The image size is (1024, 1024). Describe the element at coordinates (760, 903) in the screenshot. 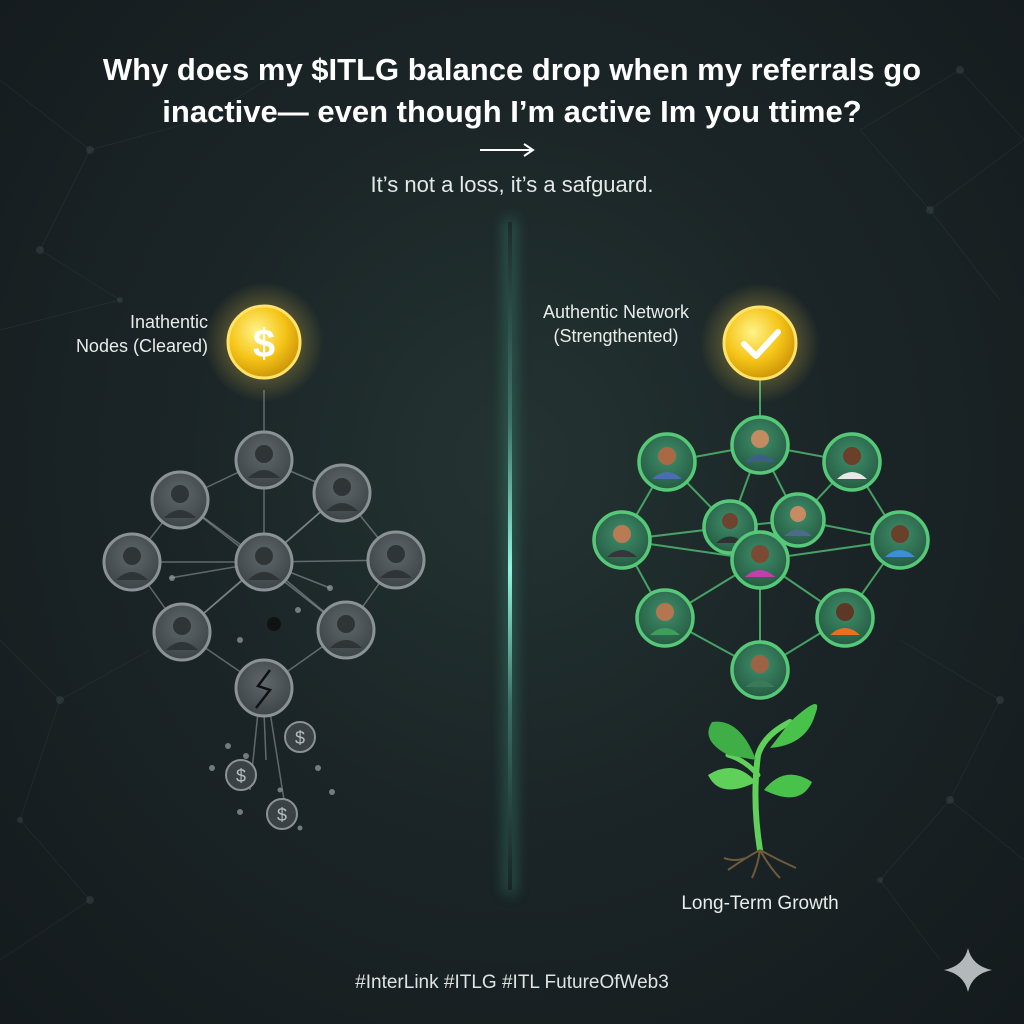

I see `growth-label: Long-Term Growth` at that location.